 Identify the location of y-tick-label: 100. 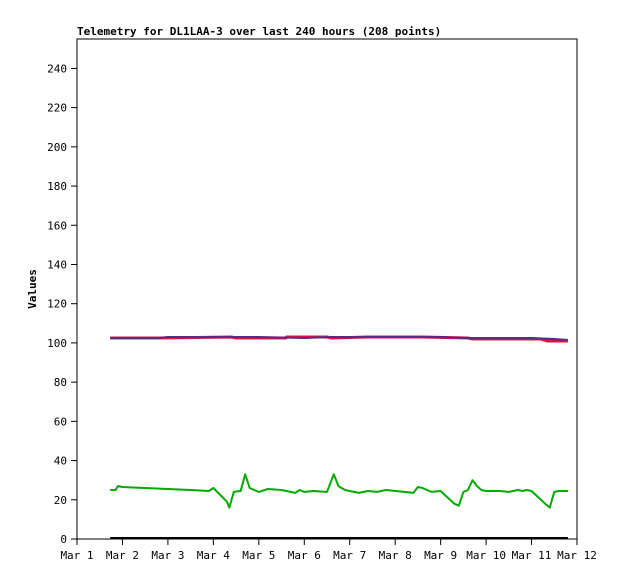
(57, 343).